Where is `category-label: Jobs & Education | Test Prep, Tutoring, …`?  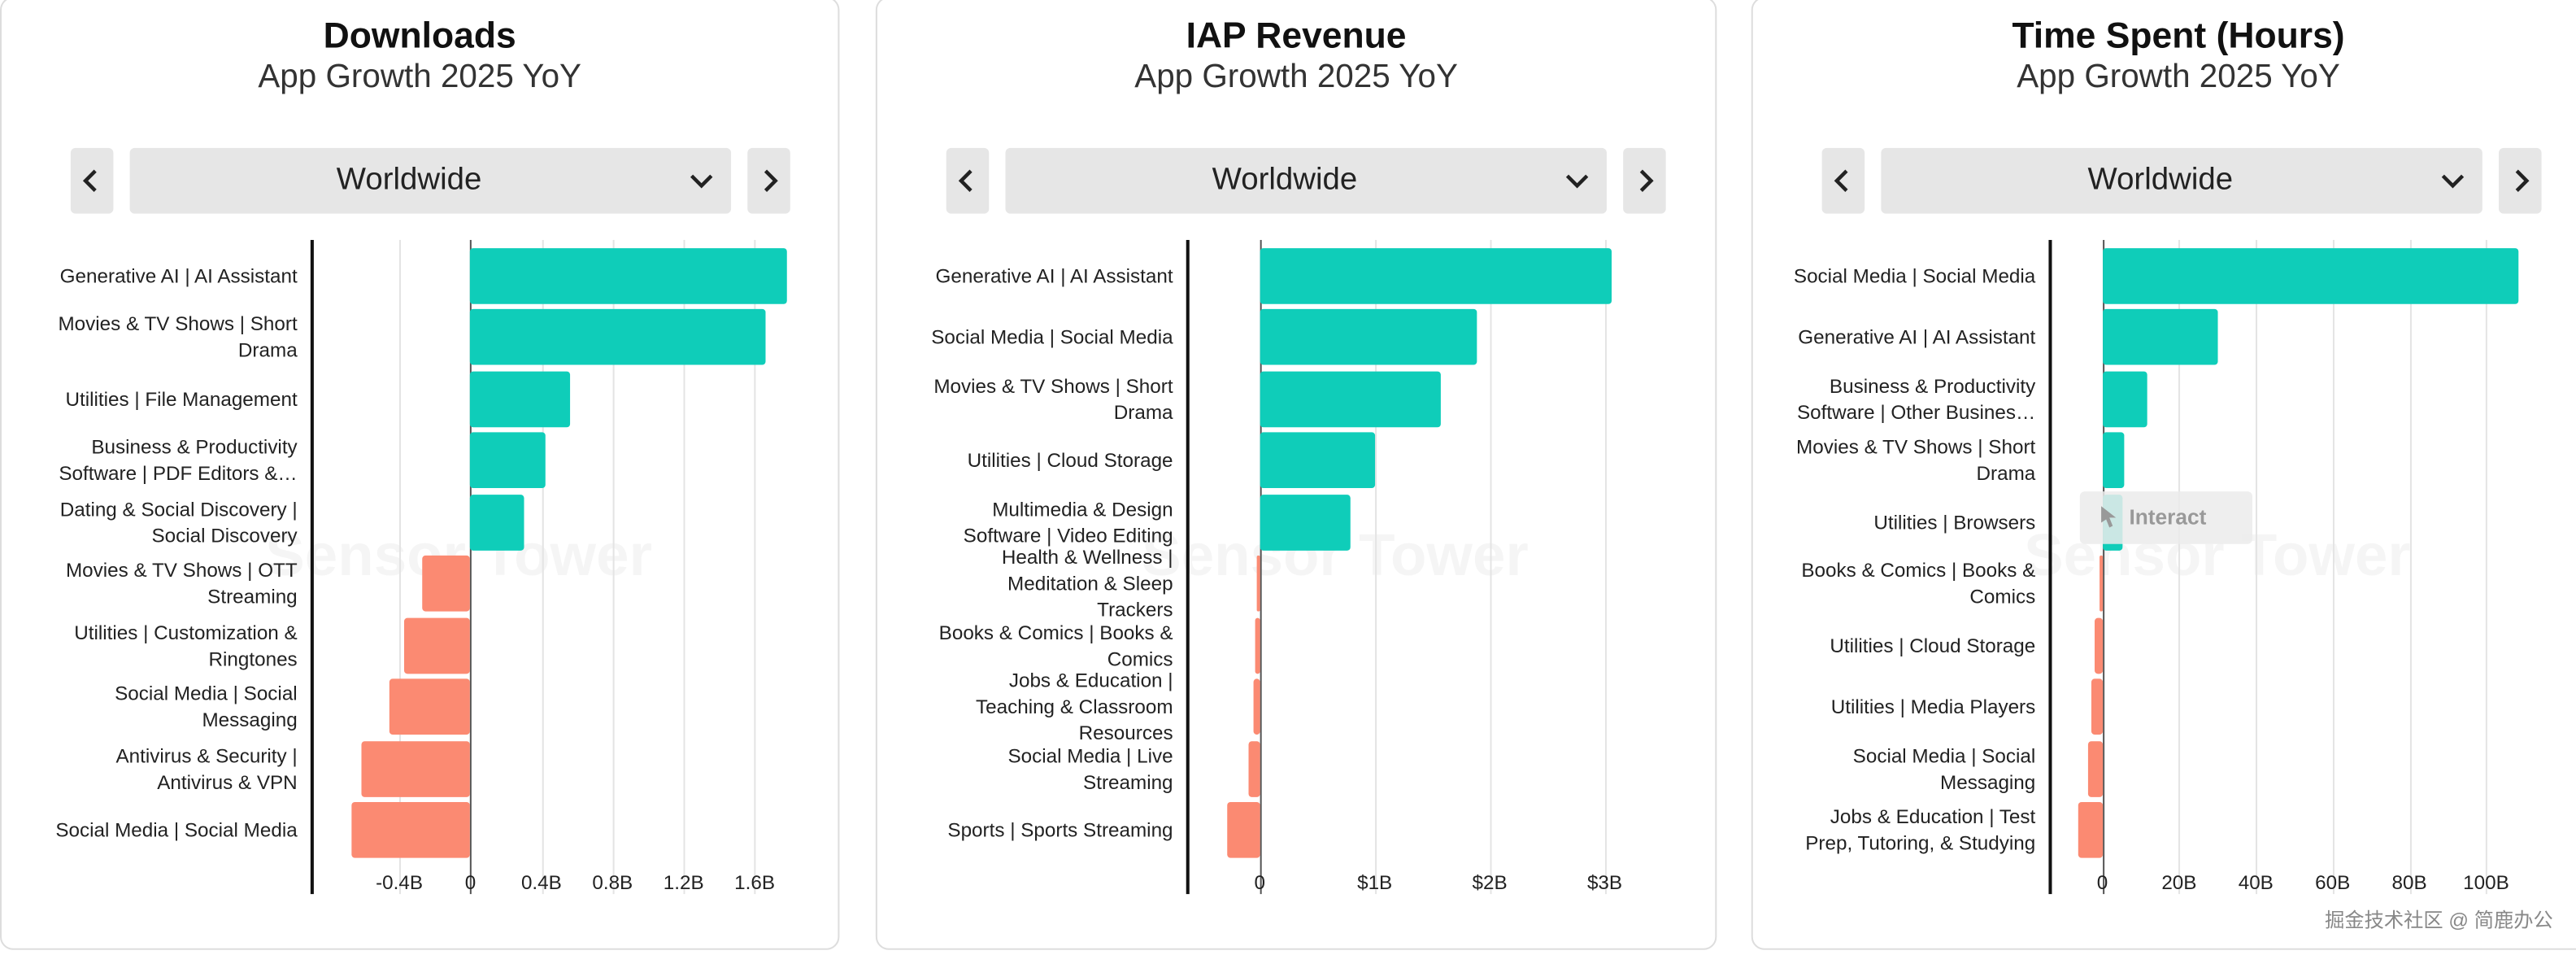 category-label: Jobs & Education | Test Prep, Tutoring, … is located at coordinates (1921, 830).